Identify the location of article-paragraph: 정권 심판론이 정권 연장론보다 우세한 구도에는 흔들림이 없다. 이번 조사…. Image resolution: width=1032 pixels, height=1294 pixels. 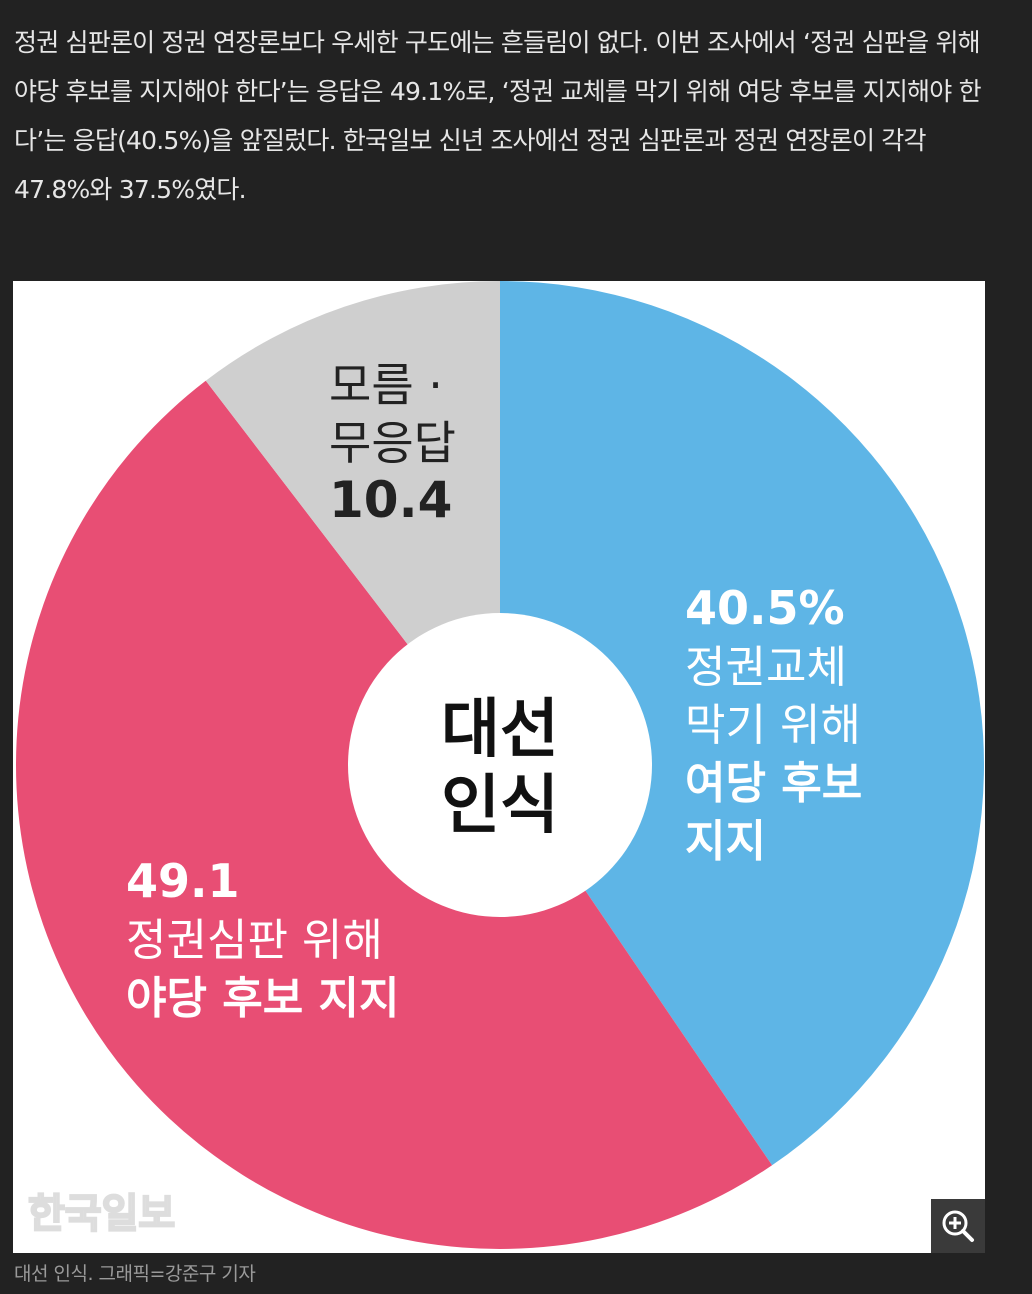
(498, 116).